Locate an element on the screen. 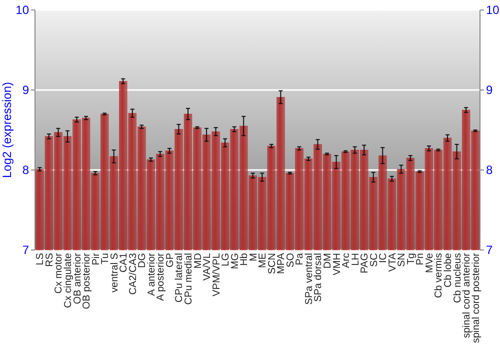 The width and height of the screenshot is (500, 350). x-tick-label: CPu medial is located at coordinates (188, 279).